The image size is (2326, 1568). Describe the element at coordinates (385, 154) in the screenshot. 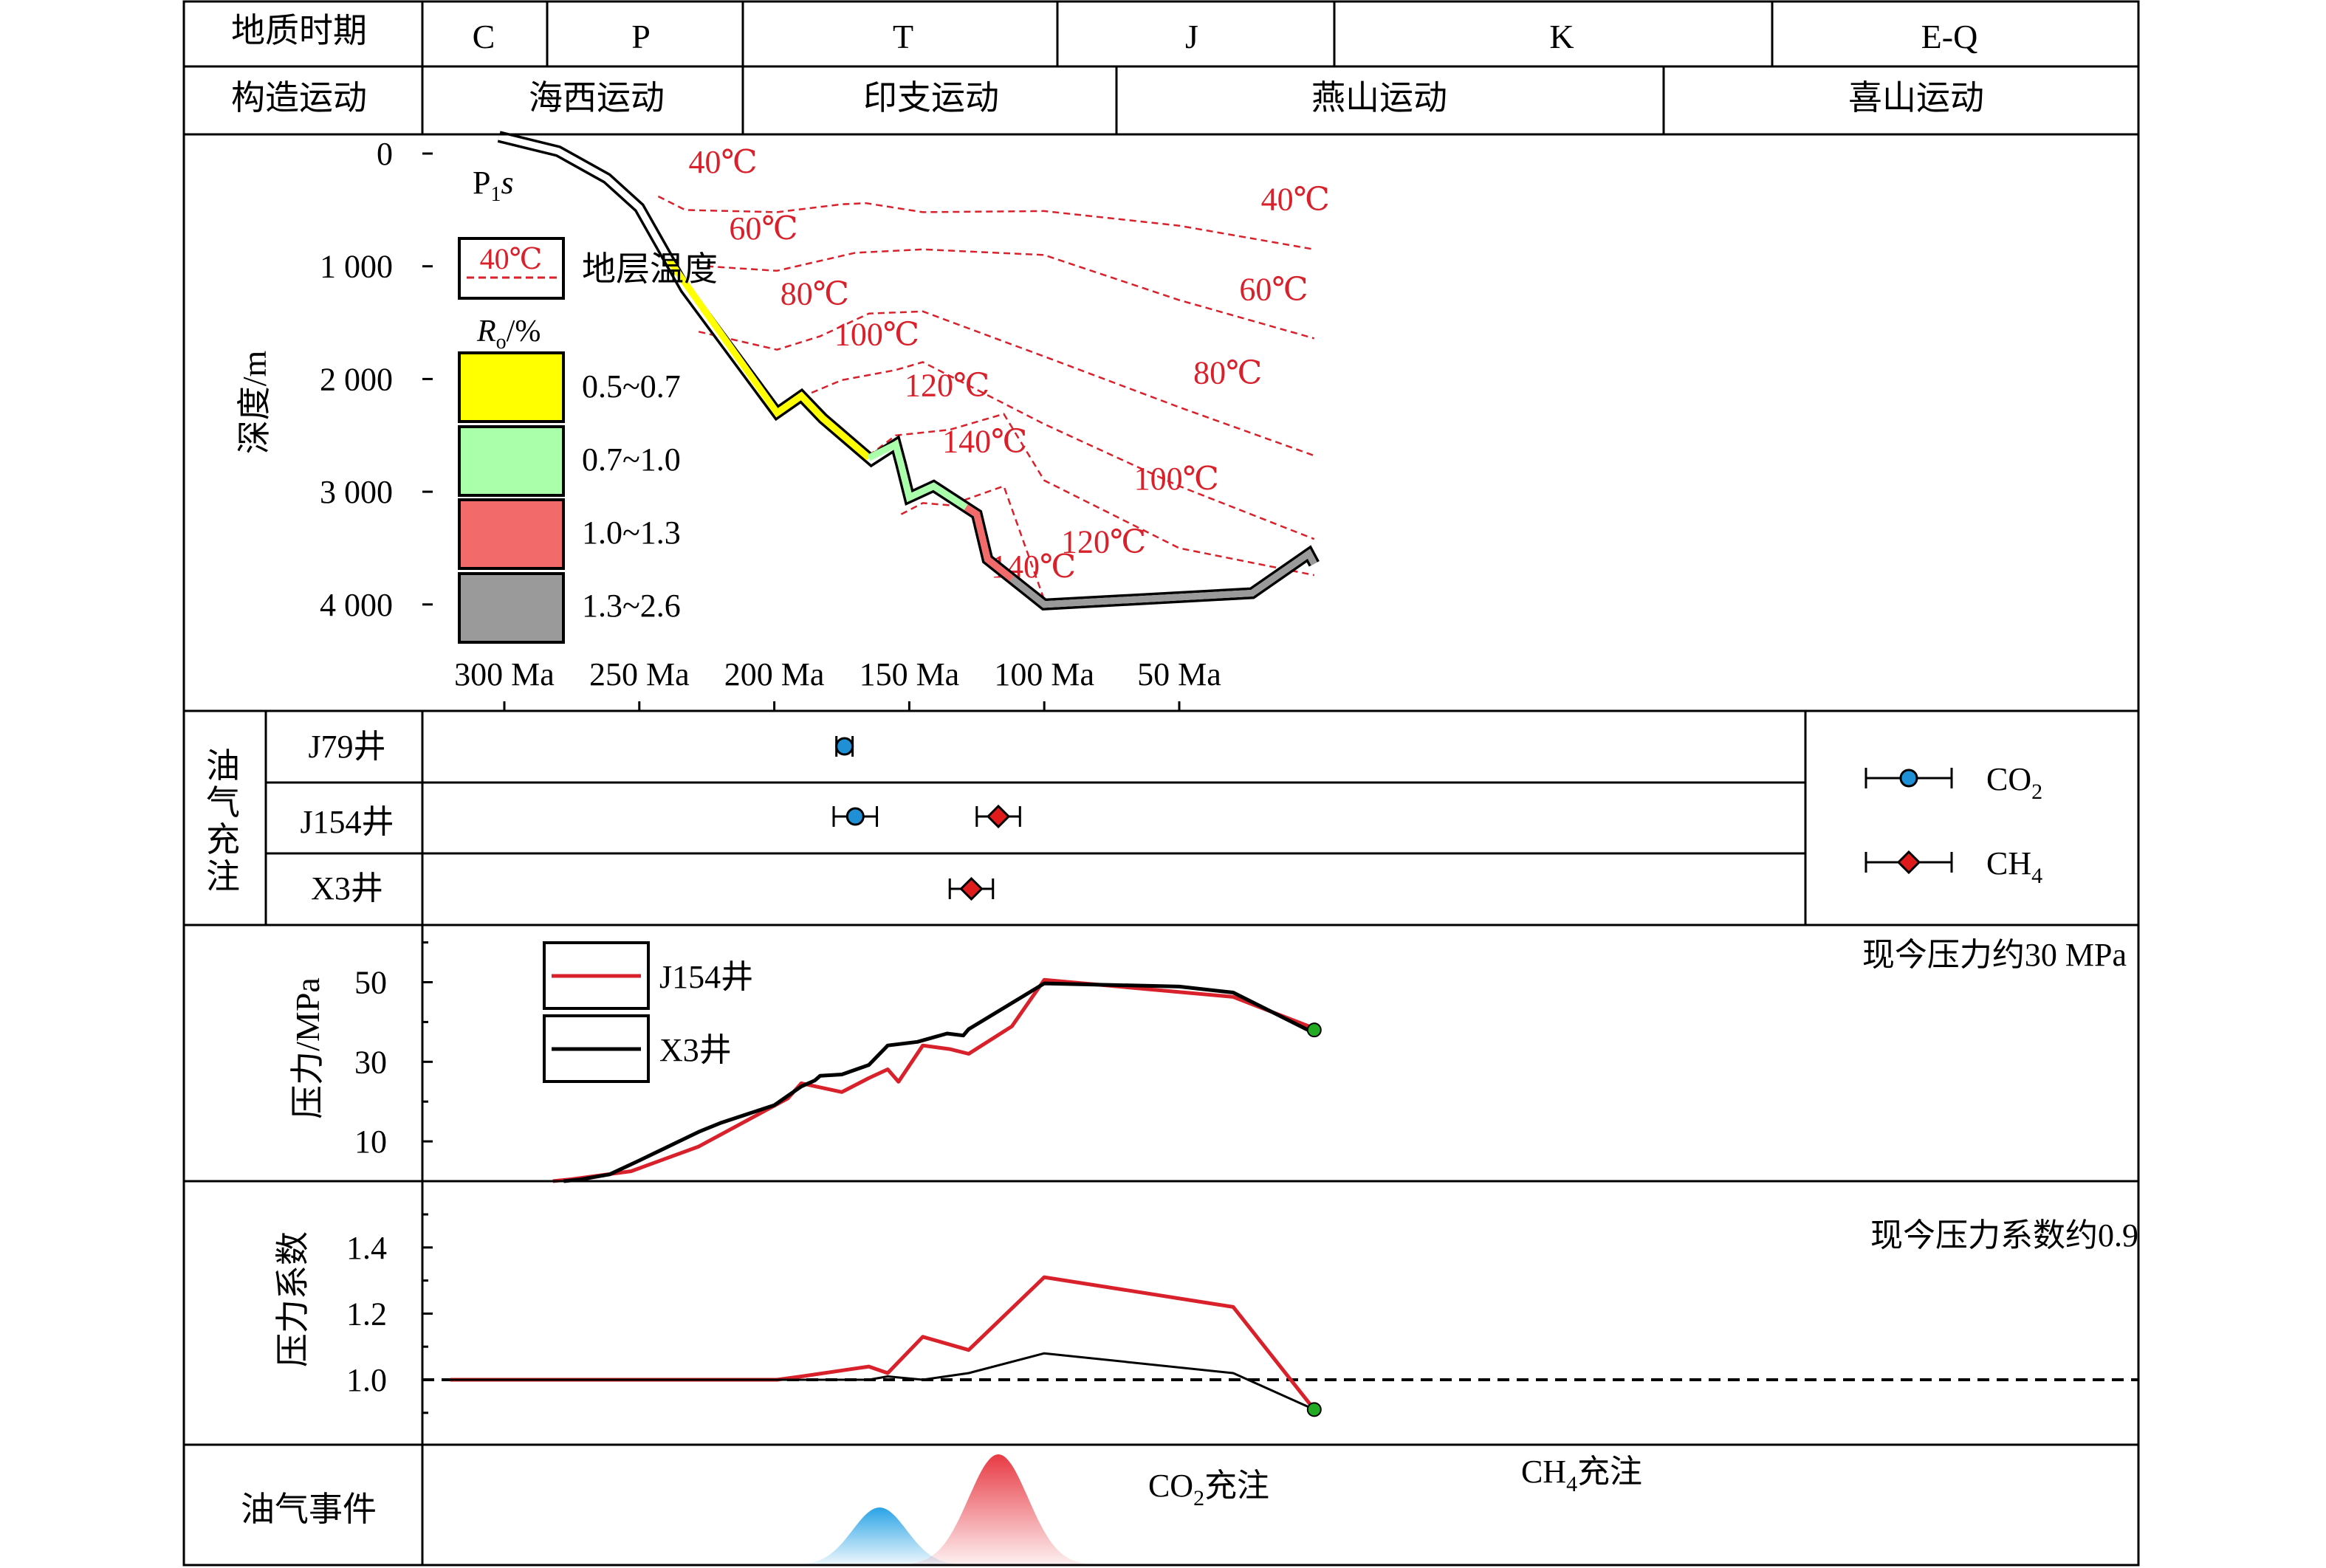

I see `depth-tick-label-0: 0` at that location.